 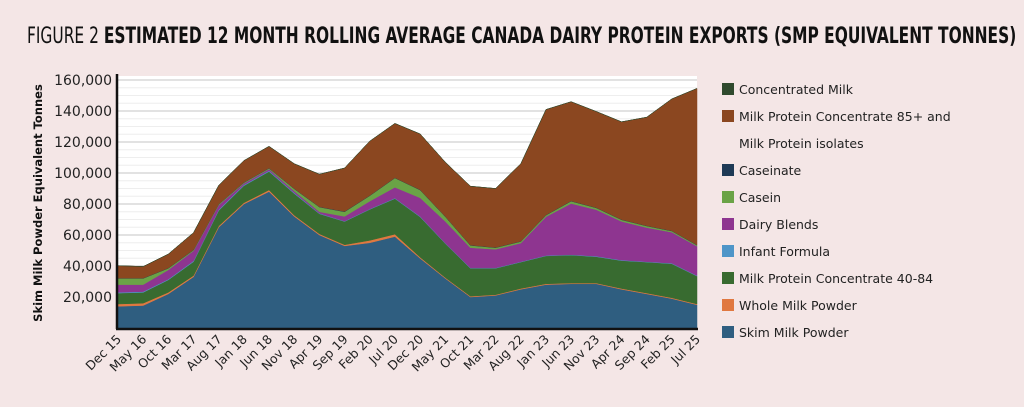 I want to click on y-tick-label: 20,000, so click(x=87, y=298).